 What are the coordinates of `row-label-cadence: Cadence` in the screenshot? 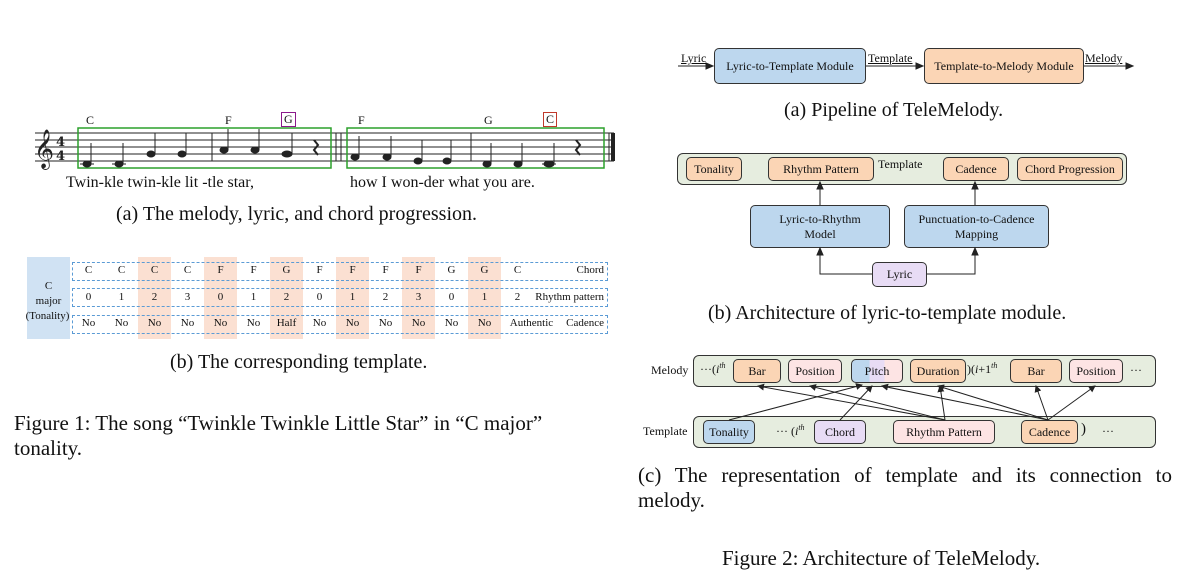 It's located at (585, 323).